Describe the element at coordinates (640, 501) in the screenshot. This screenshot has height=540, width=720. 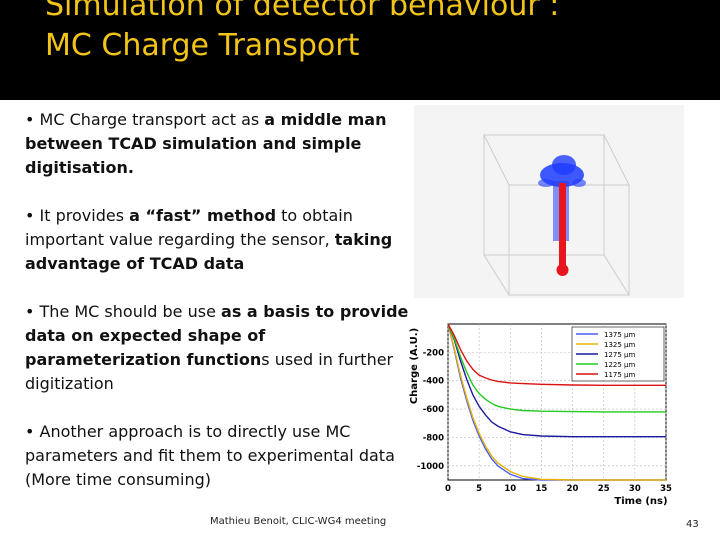
I see `x-axis-label: Time (ns)` at that location.